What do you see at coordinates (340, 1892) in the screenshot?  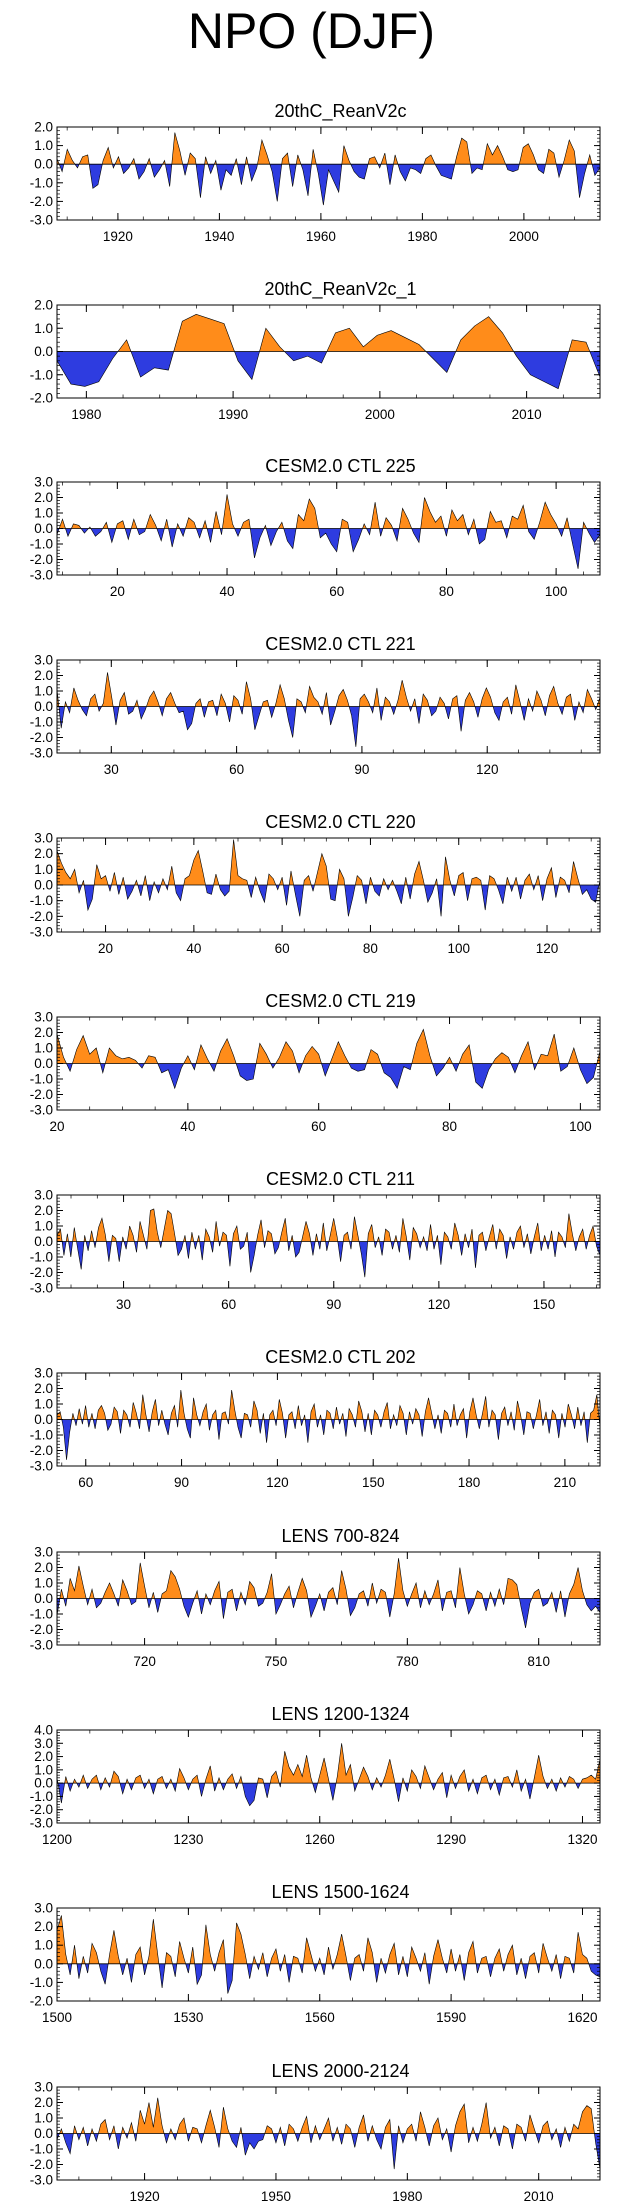 I see `panel-title: LENS 1500-1624` at bounding box center [340, 1892].